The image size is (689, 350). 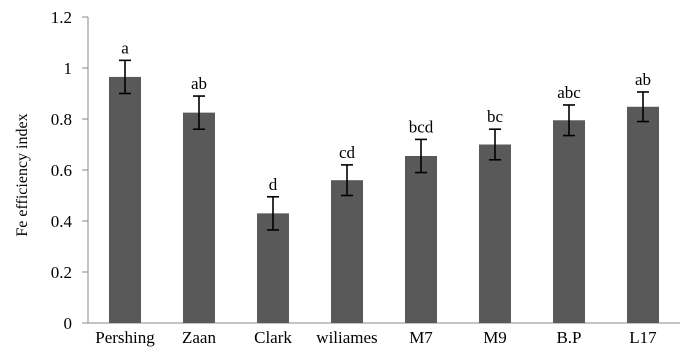 I want to click on bar-pershing, so click(x=125, y=199).